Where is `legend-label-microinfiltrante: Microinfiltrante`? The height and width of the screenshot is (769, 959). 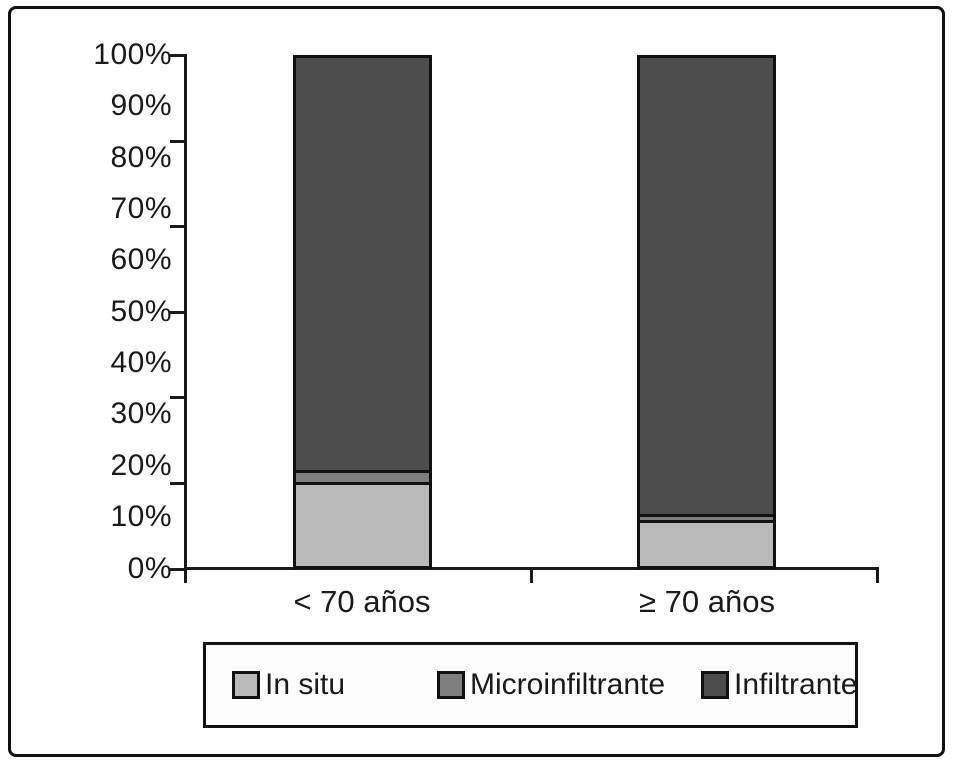
legend-label-microinfiltrante: Microinfiltrante is located at coordinates (568, 684).